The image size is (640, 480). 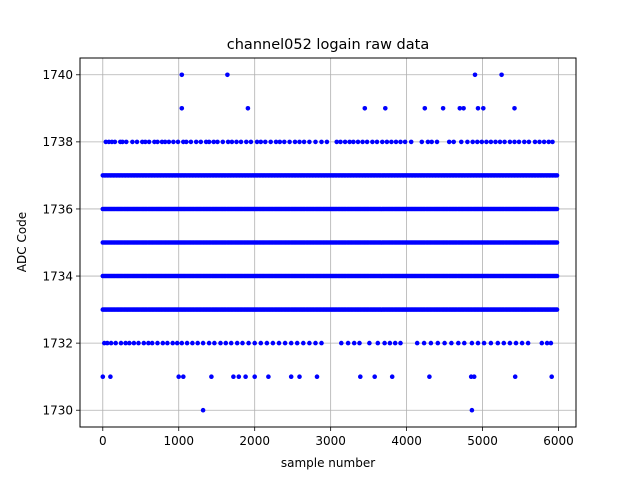 I want to click on y-tick-label: 1738, so click(x=57, y=142).